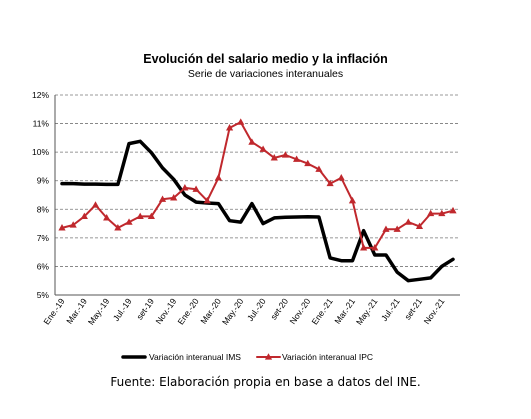  Describe the element at coordinates (321, 311) in the screenshot. I see `x-tick-label: Ene.-21` at that location.